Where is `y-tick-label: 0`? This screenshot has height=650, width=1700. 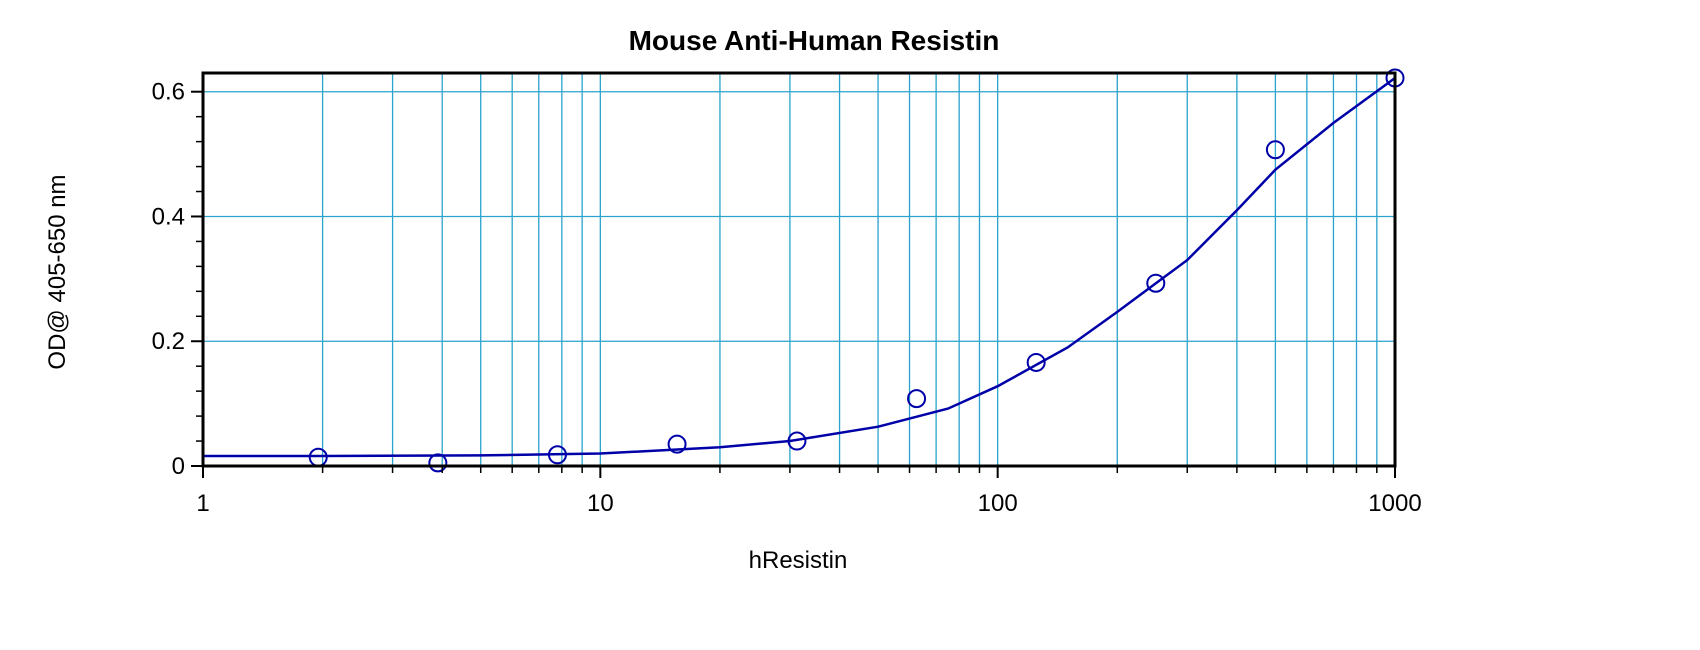
y-tick-label: 0 is located at coordinates (178, 466).